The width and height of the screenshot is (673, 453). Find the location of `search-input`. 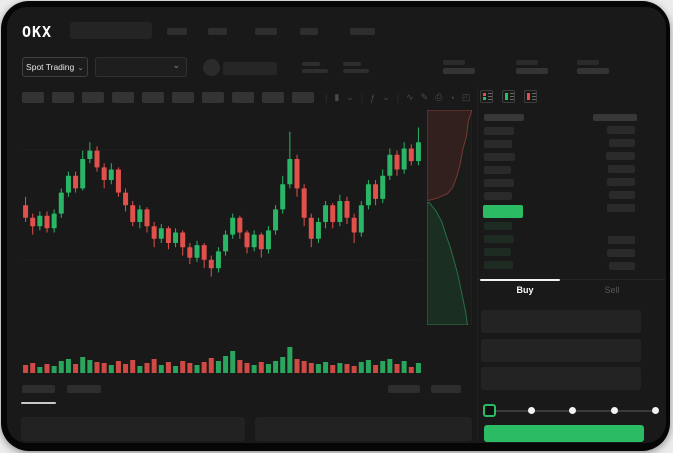

search-input is located at coordinates (111, 30).